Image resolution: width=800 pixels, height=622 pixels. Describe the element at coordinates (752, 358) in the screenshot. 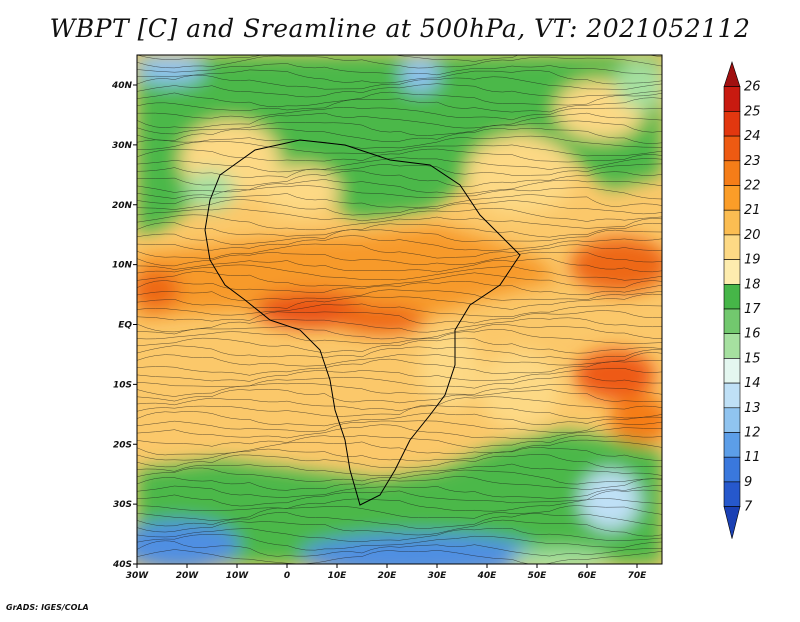

I see `colorbar-label: 15` at that location.